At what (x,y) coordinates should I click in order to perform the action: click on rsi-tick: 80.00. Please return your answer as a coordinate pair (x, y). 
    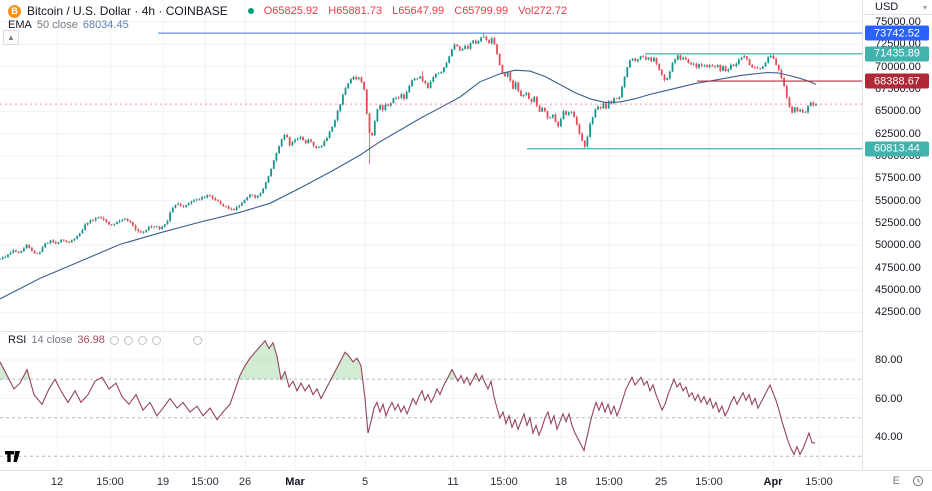
    Looking at the image, I should click on (889, 360).